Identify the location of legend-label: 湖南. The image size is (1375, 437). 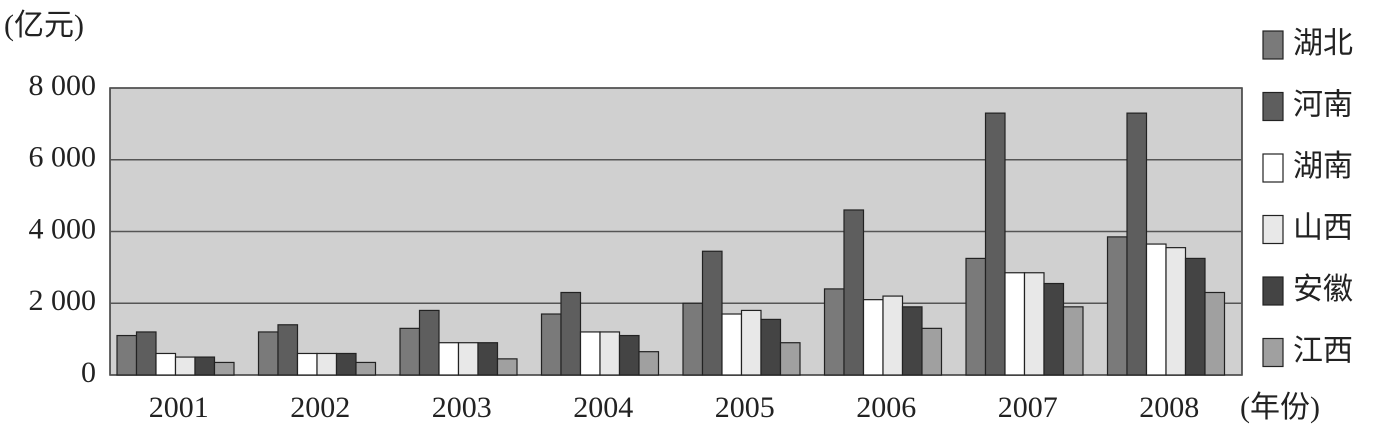
(1323, 166).